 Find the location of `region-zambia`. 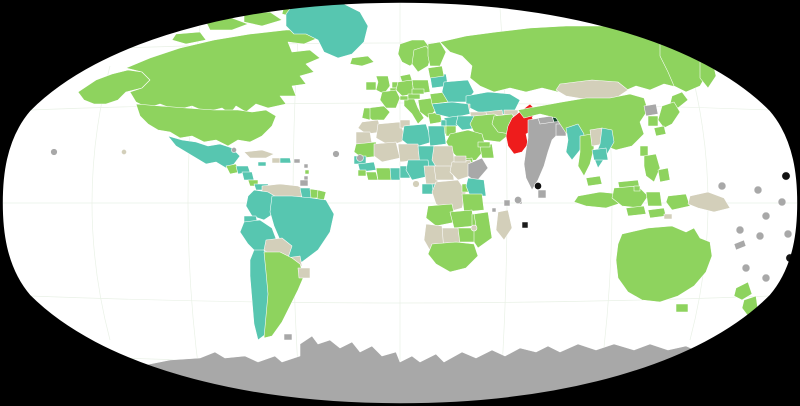

region-zambia is located at coordinates (462, 219).